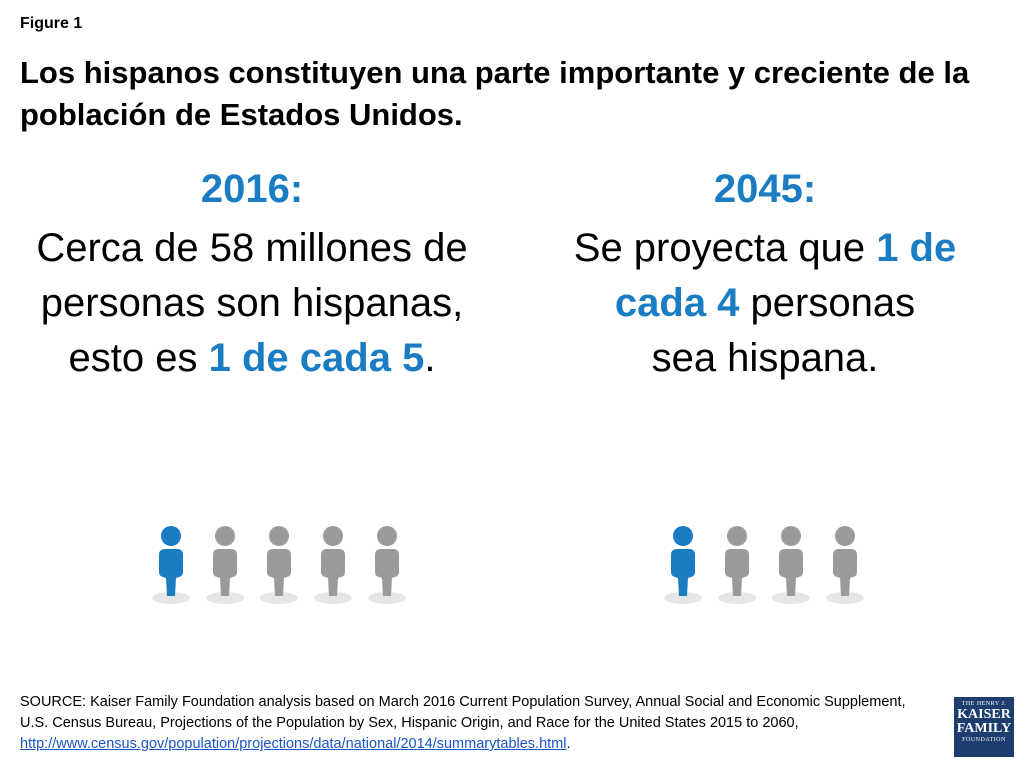  What do you see at coordinates (765, 189) in the screenshot?
I see `year-2045: 2045:` at bounding box center [765, 189].